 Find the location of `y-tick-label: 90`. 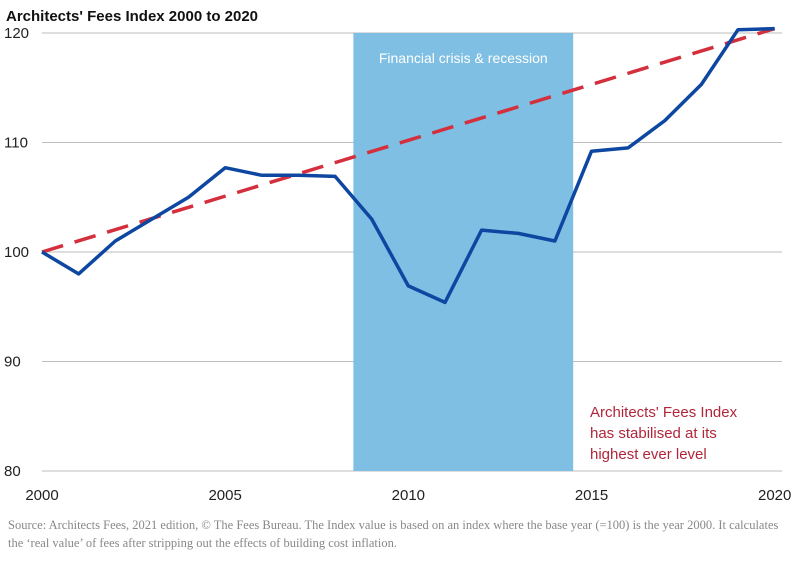

y-tick-label: 90 is located at coordinates (12, 361).